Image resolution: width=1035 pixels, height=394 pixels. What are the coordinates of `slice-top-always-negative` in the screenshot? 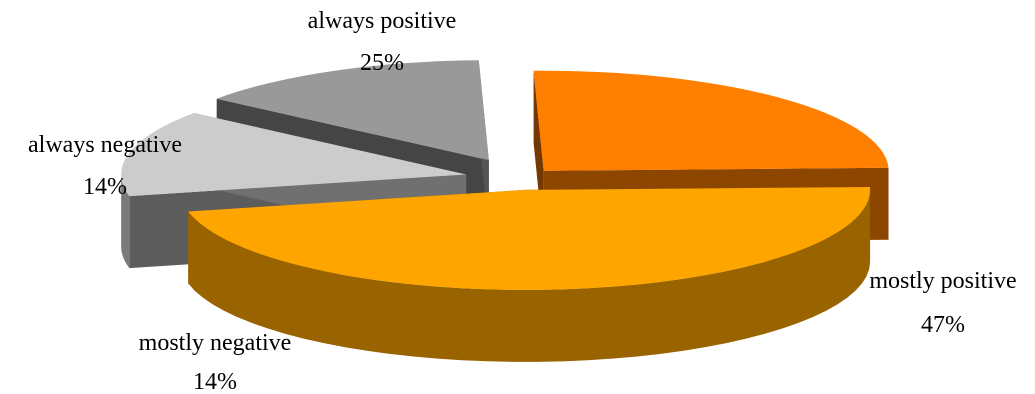 It's located at (352, 110).